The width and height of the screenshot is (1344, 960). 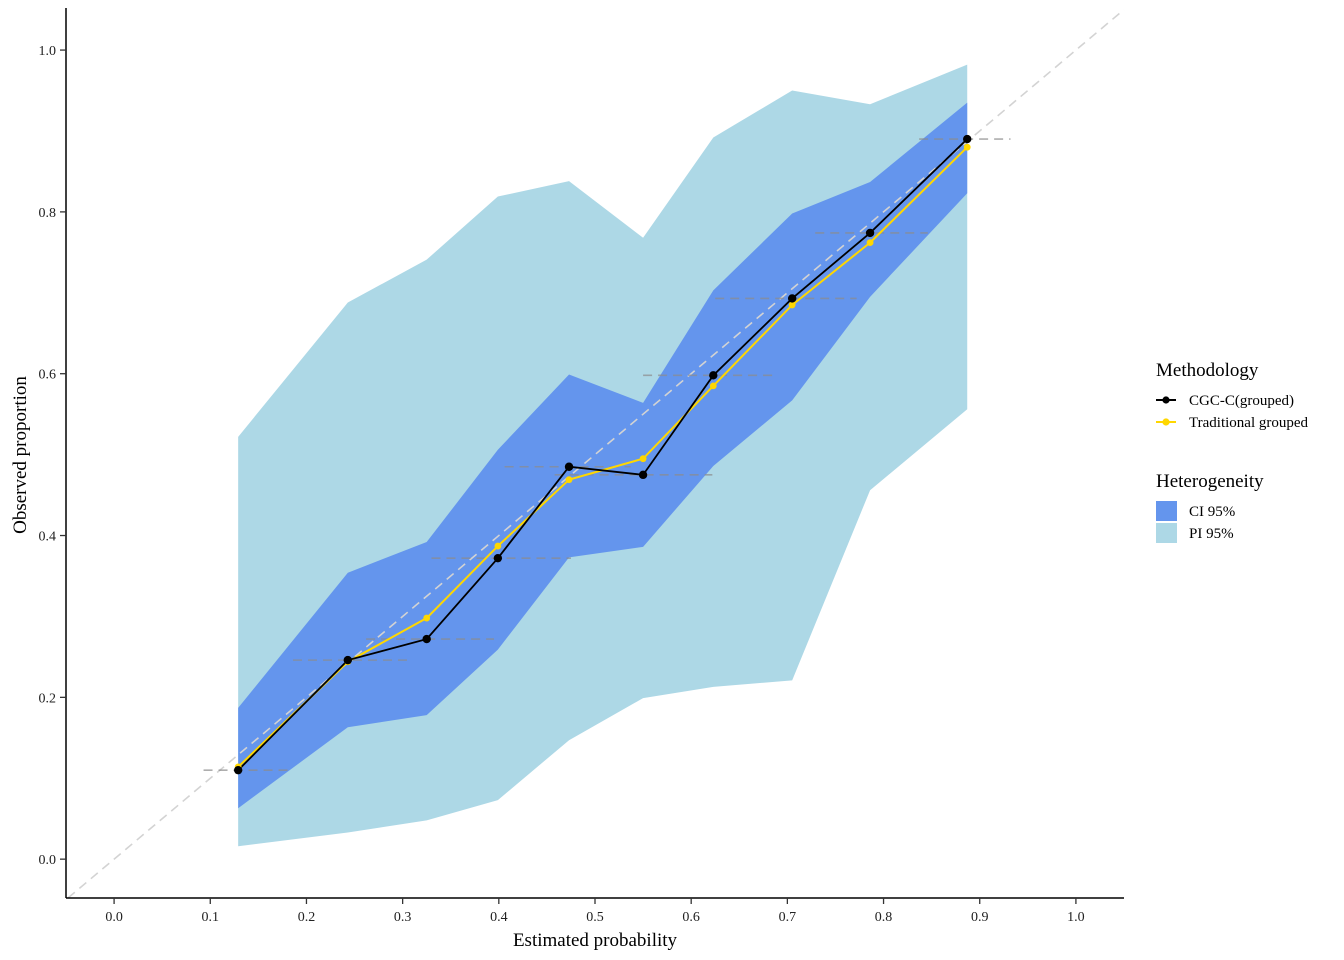 What do you see at coordinates (403, 917) in the screenshot?
I see `x-tick-label: 0.3` at bounding box center [403, 917].